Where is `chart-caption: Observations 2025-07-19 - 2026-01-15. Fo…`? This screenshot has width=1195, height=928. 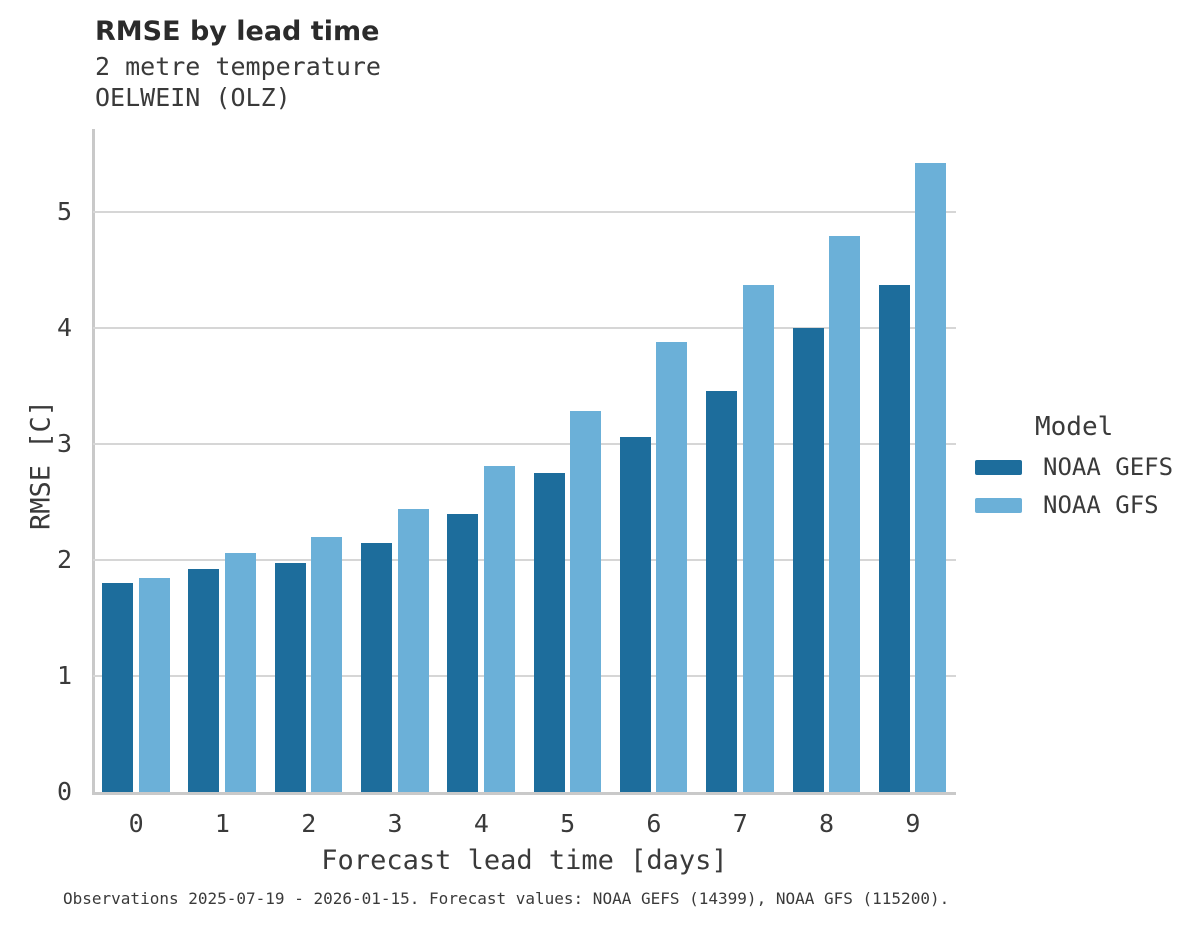
chart-caption: Observations 2025-07-19 - 2026-01-15. Fo… is located at coordinates (506, 898).